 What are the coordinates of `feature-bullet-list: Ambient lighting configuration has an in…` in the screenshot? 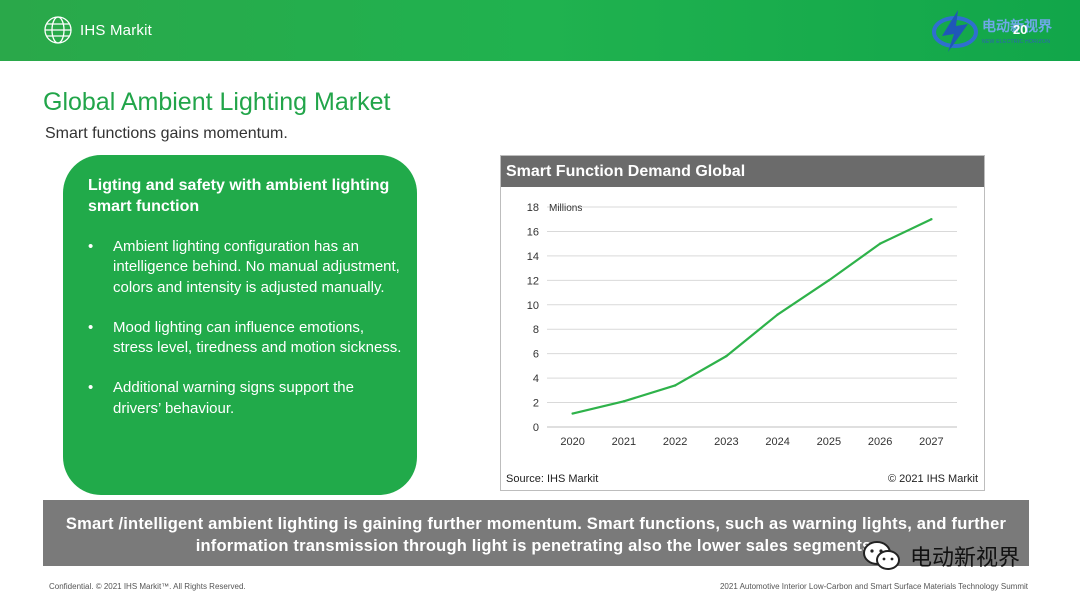 It's located at (245, 338).